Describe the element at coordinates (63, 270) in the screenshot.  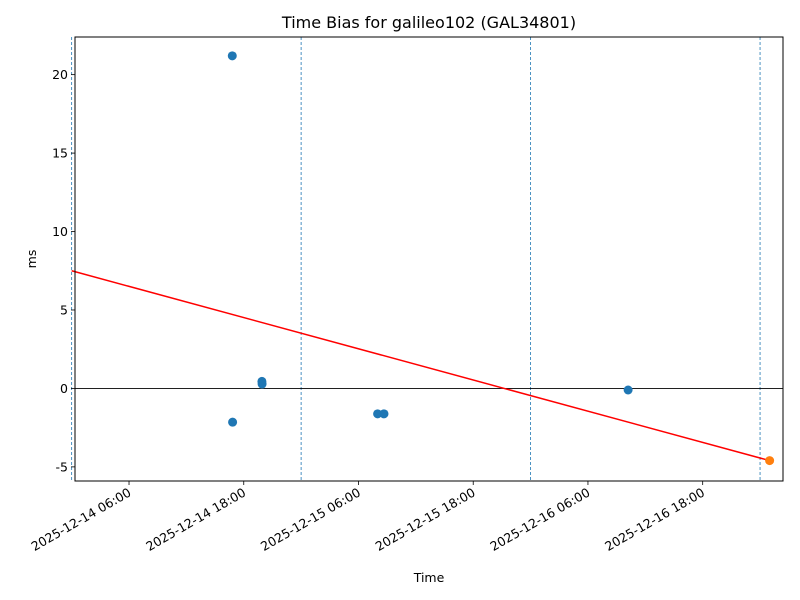
I see `y-axis-ticks: -5 0 5 10 15 20` at that location.